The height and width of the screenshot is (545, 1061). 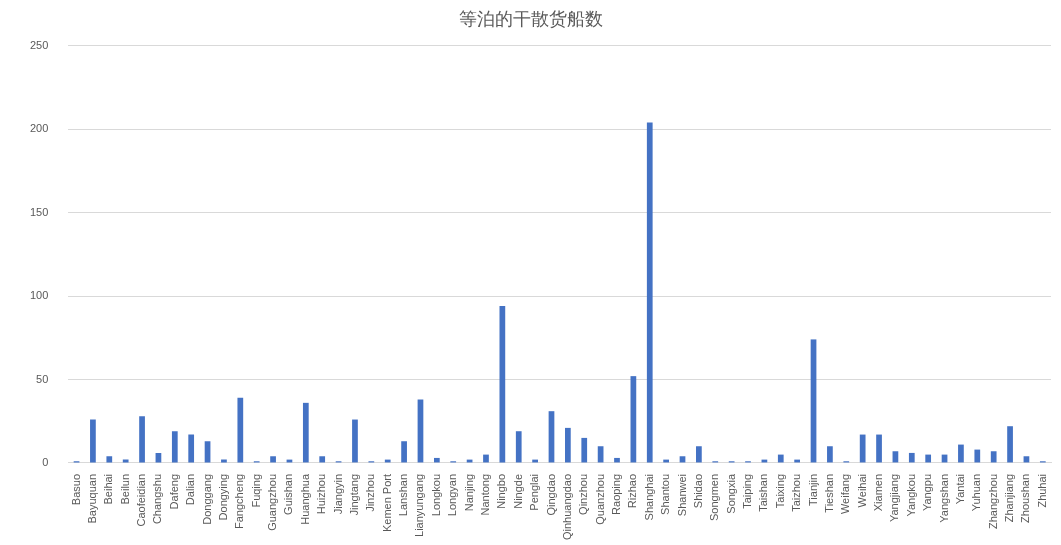 What do you see at coordinates (1025, 498) in the screenshot?
I see `x-tick-label: Zhoushan` at bounding box center [1025, 498].